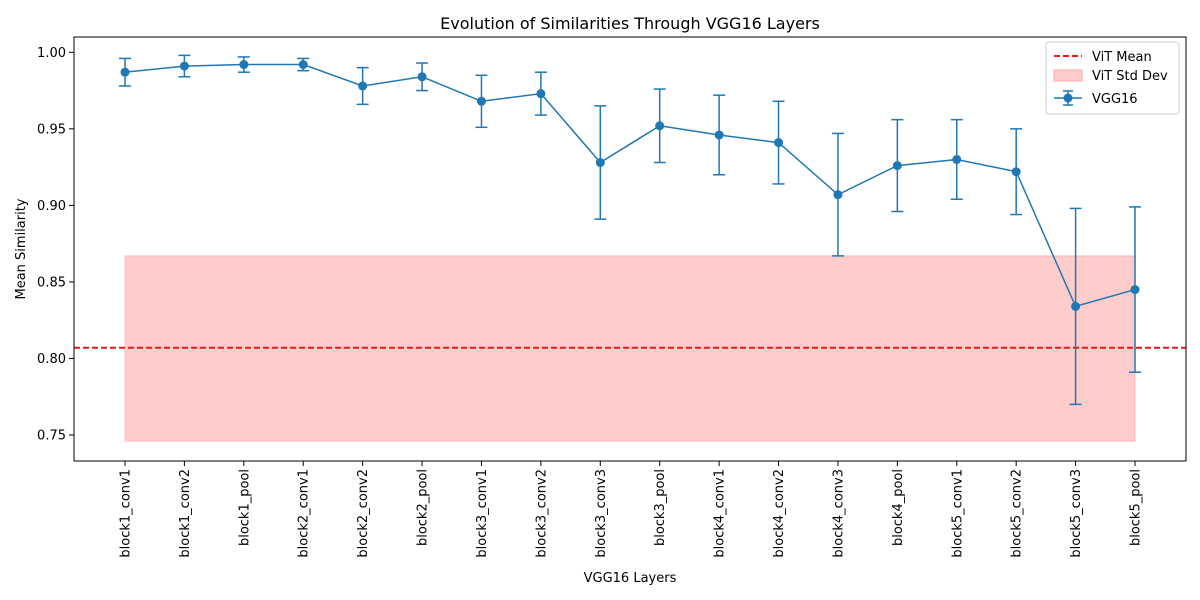 This screenshot has height=600, width=1200. Describe the element at coordinates (21, 248) in the screenshot. I see `y-axis-label: Mean Similarity` at that location.